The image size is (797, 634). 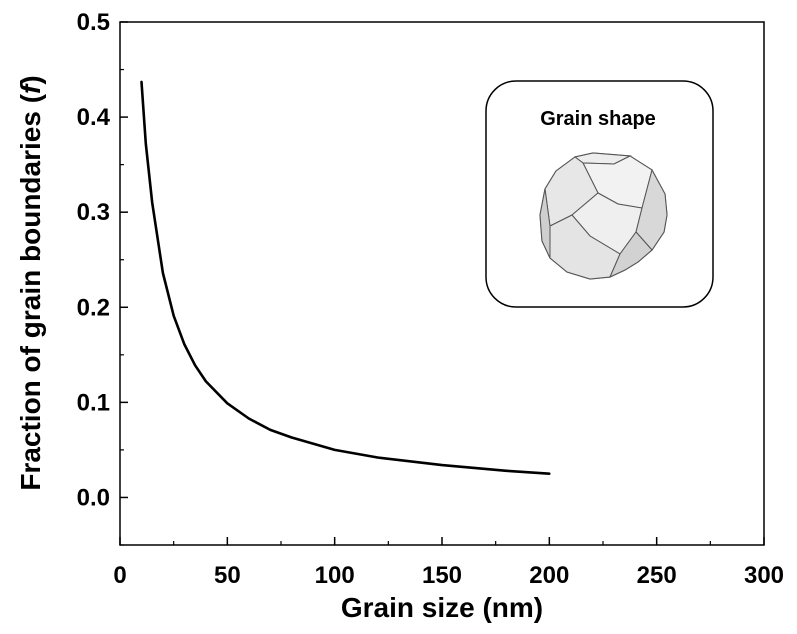 What do you see at coordinates (764, 575) in the screenshot?
I see `x-tick-label: 300` at bounding box center [764, 575].